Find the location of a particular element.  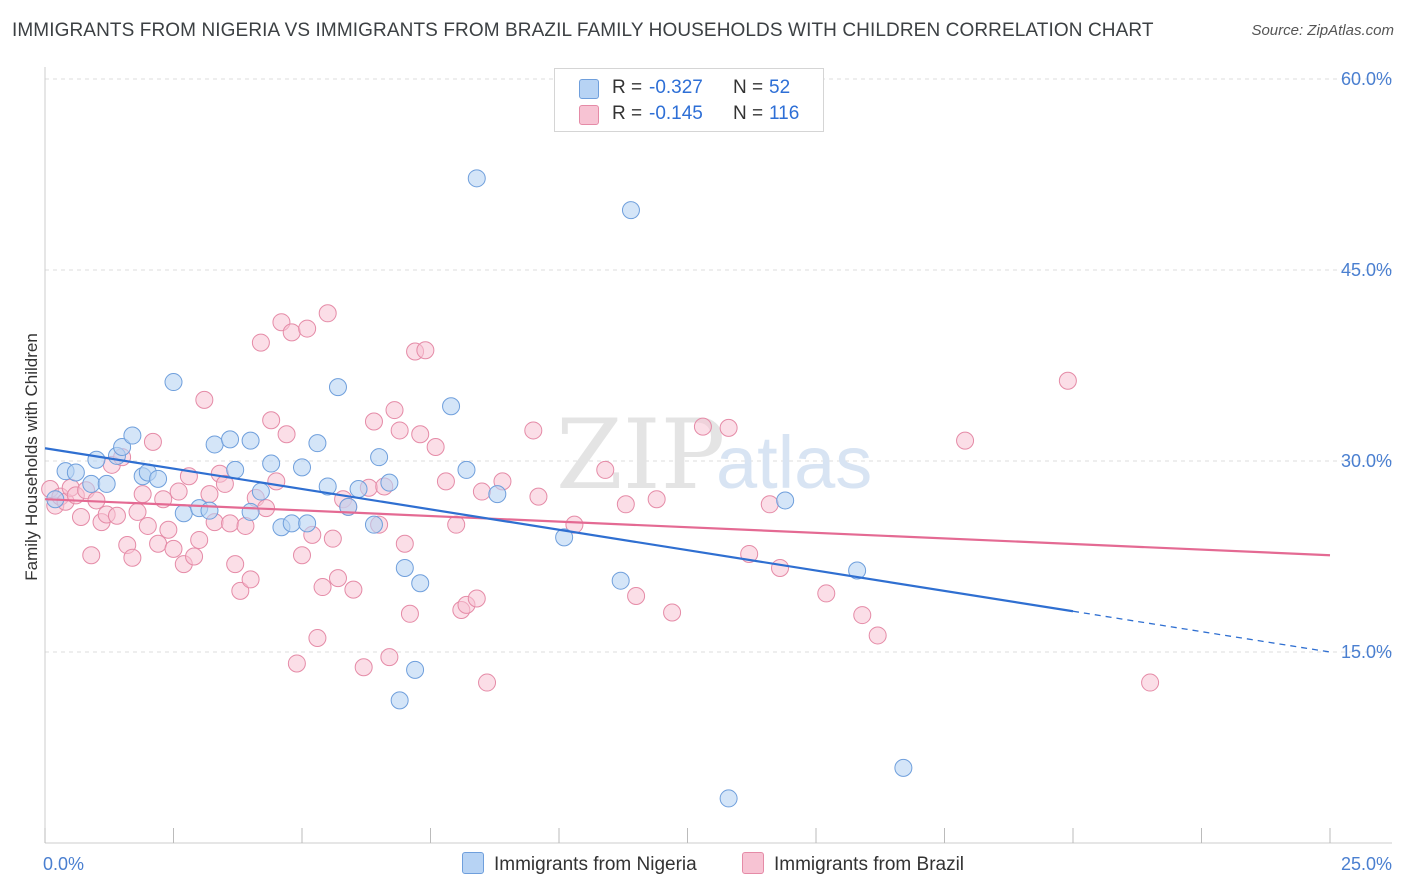

watermark-zip: ZIP is located at coordinates (640, 455).